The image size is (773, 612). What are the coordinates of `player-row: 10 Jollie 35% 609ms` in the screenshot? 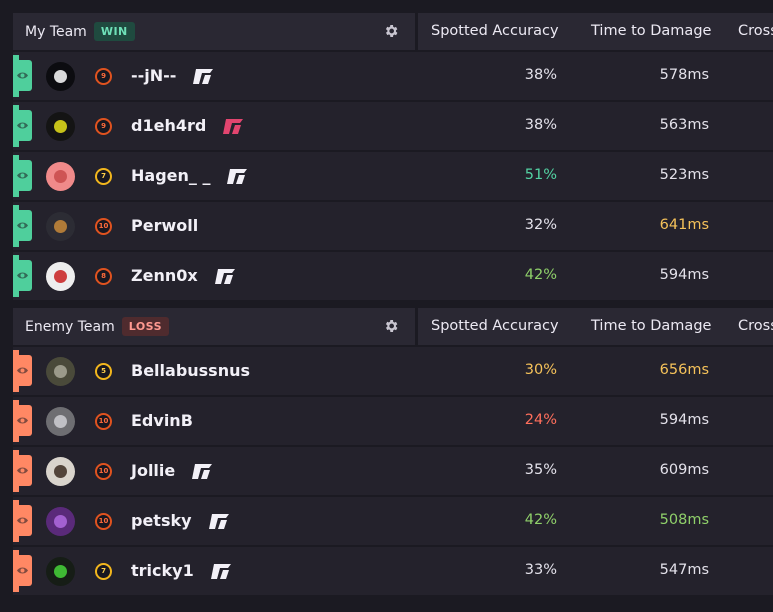 It's located at (393, 471).